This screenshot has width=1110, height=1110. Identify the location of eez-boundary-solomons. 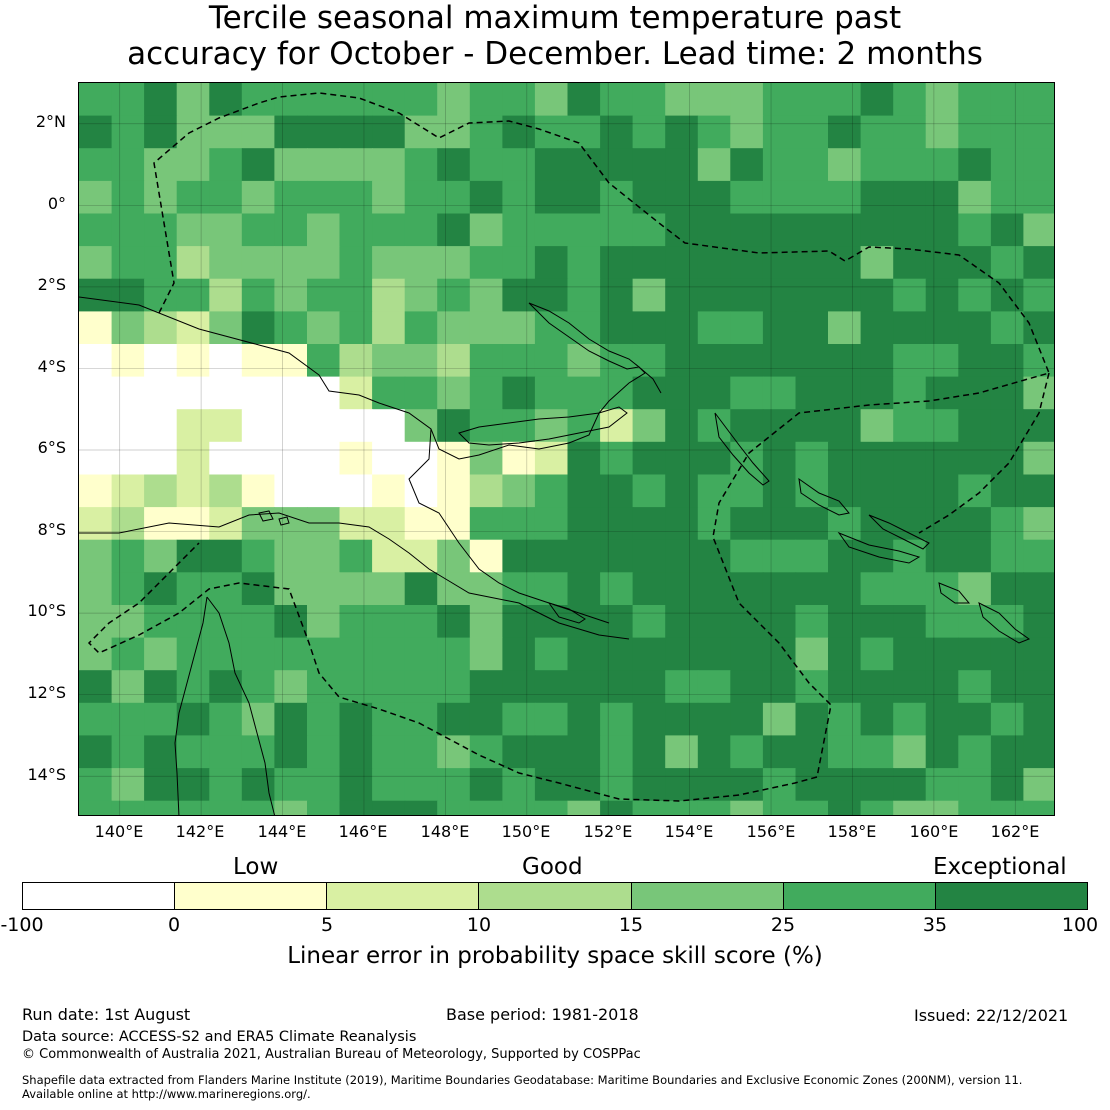
(984, 453).